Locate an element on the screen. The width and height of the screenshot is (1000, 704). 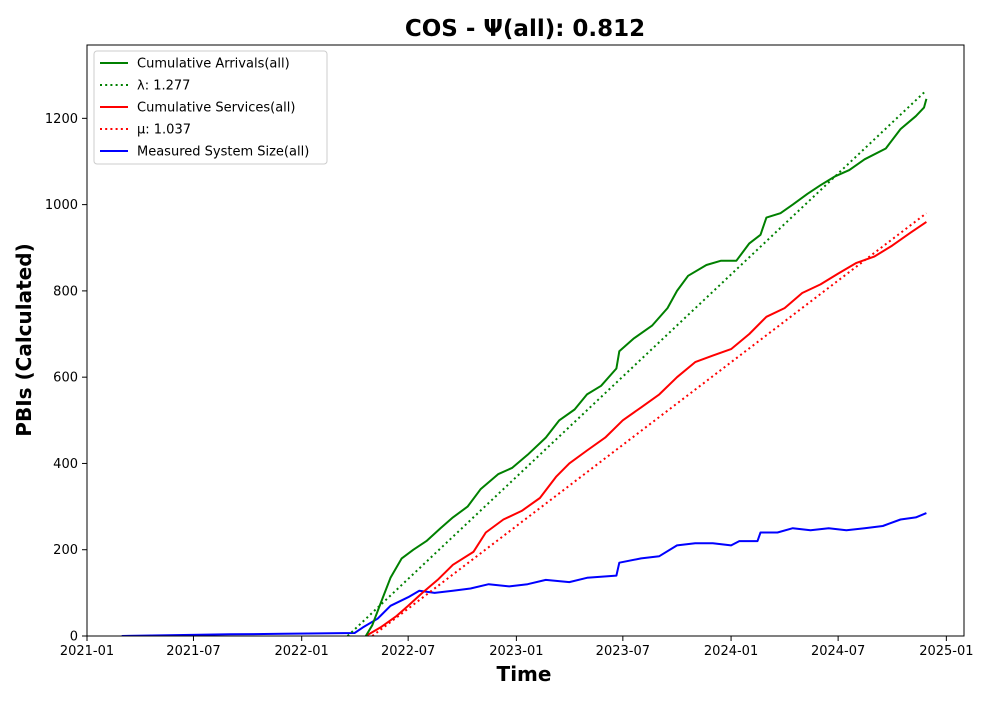
y-tick-label: 600 is located at coordinates (65, 378).